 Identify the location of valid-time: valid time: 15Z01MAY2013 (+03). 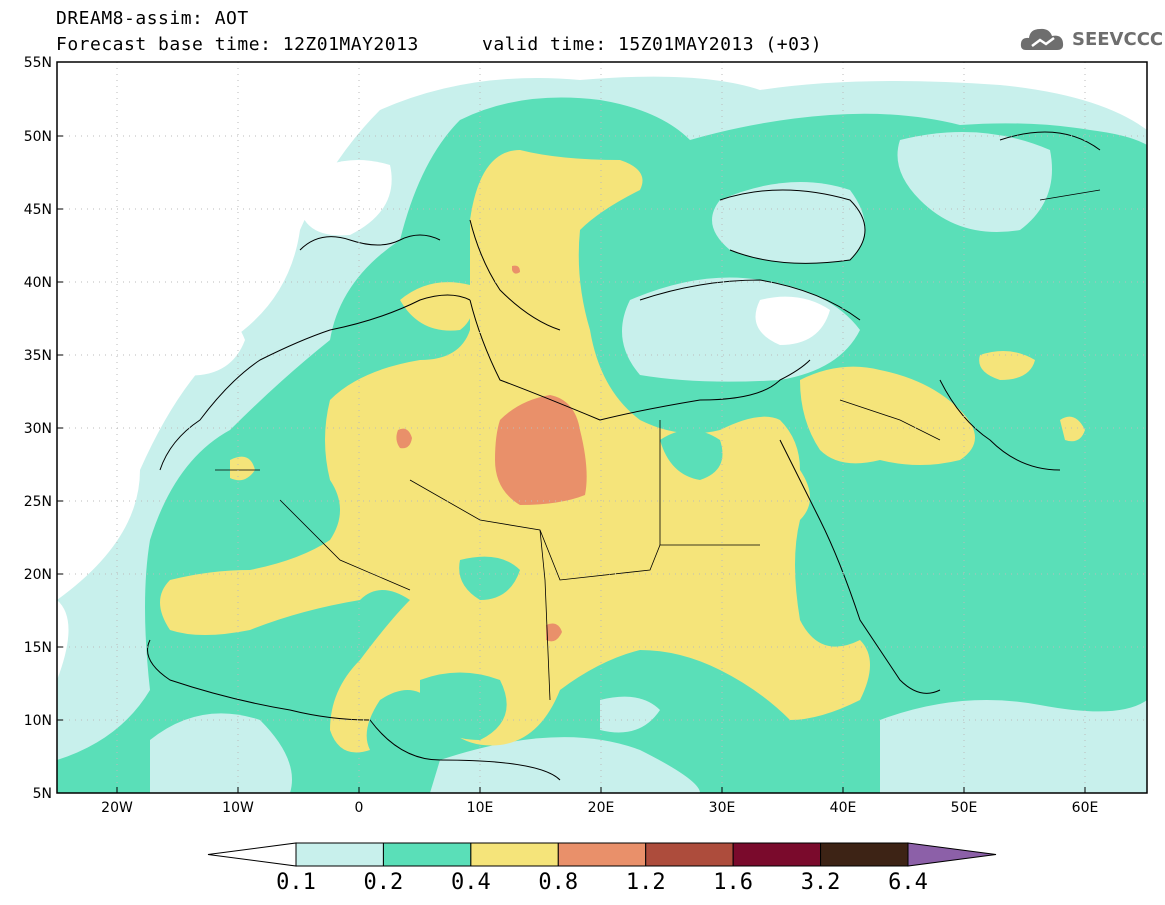
(652, 44).